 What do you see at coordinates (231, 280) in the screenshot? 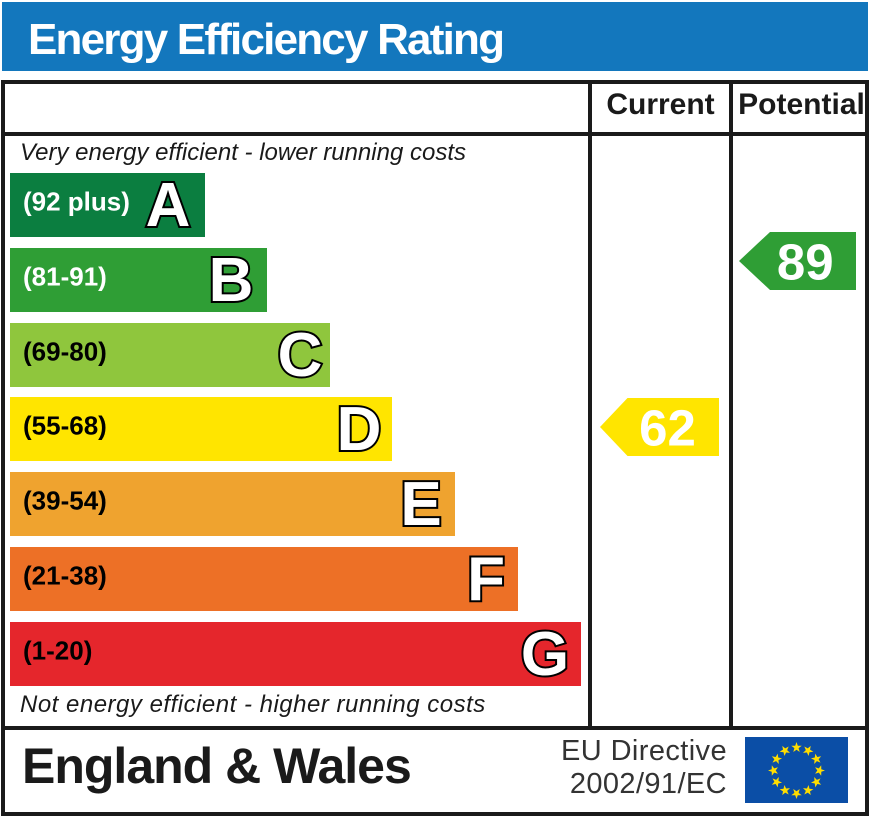
I see `svg-text: B` at bounding box center [231, 280].